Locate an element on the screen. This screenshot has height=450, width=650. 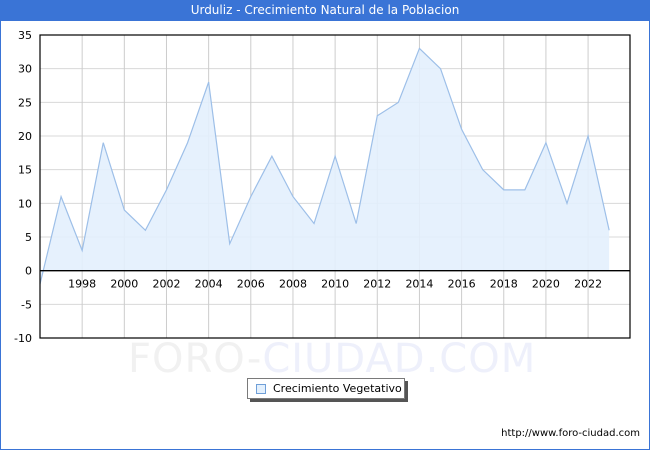
watermark-part1: FORO- is located at coordinates (195, 359).